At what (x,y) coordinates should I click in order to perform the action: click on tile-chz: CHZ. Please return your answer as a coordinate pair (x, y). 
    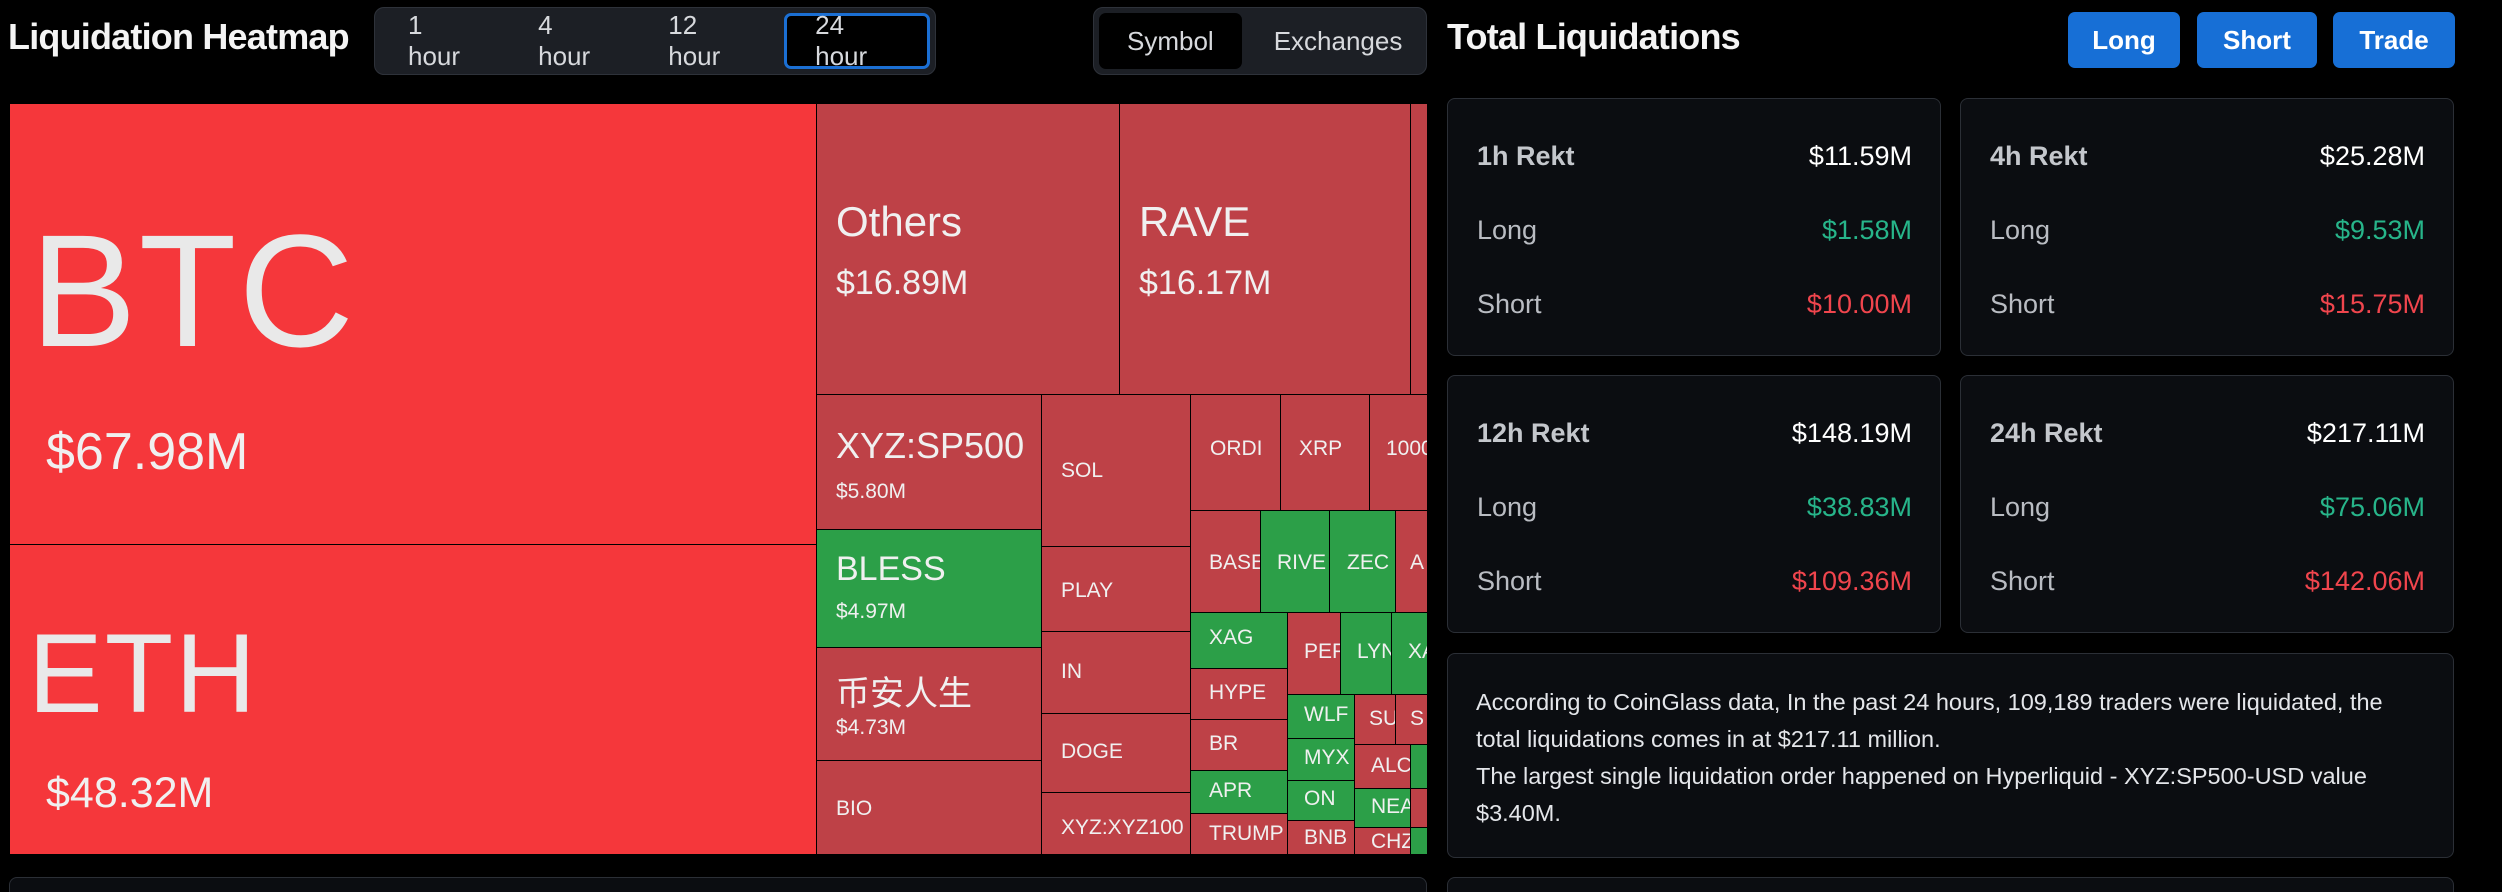
    Looking at the image, I should click on (1382, 841).